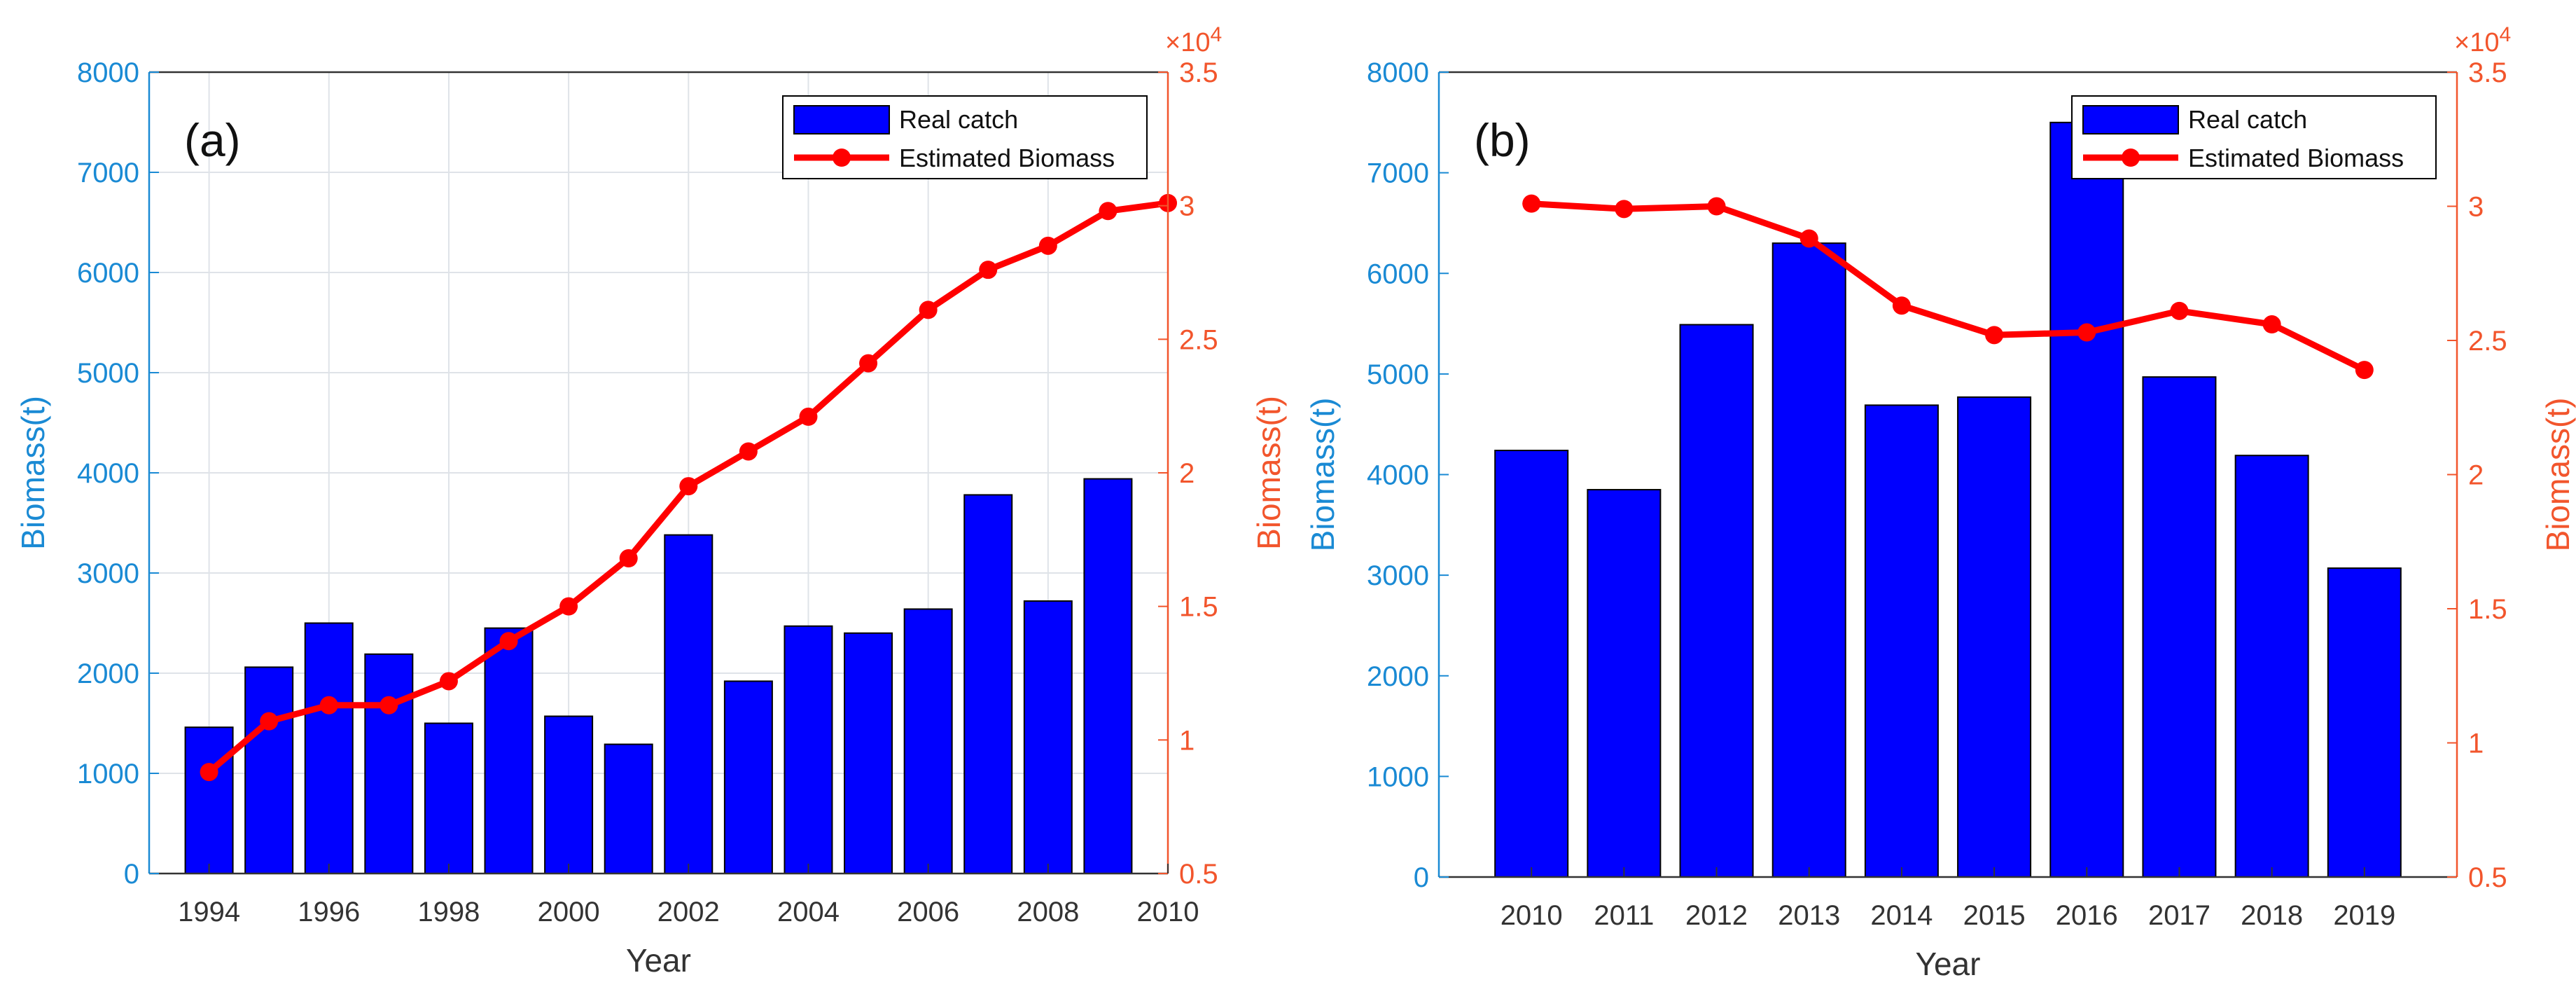  I want to click on point-estimated-biomass-2017, so click(2179, 310).